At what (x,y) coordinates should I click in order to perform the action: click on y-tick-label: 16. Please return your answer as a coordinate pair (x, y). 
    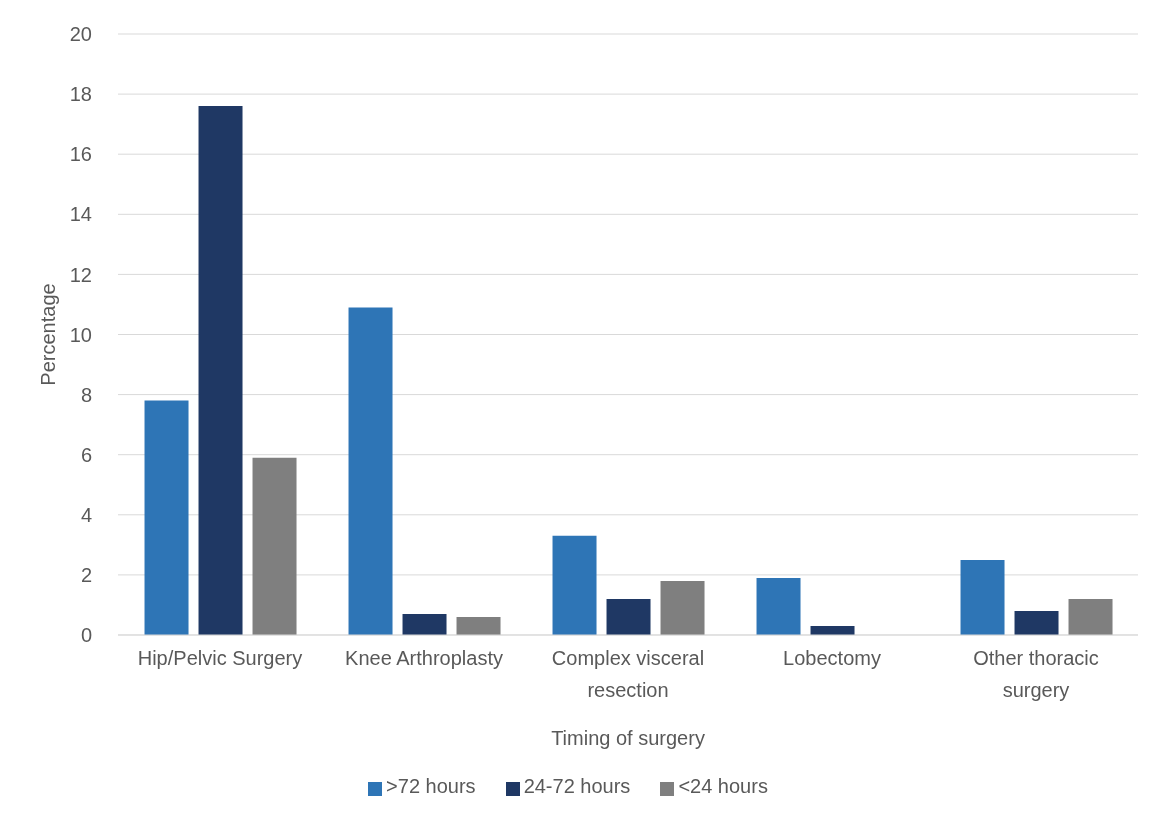
    Looking at the image, I should click on (80, 154).